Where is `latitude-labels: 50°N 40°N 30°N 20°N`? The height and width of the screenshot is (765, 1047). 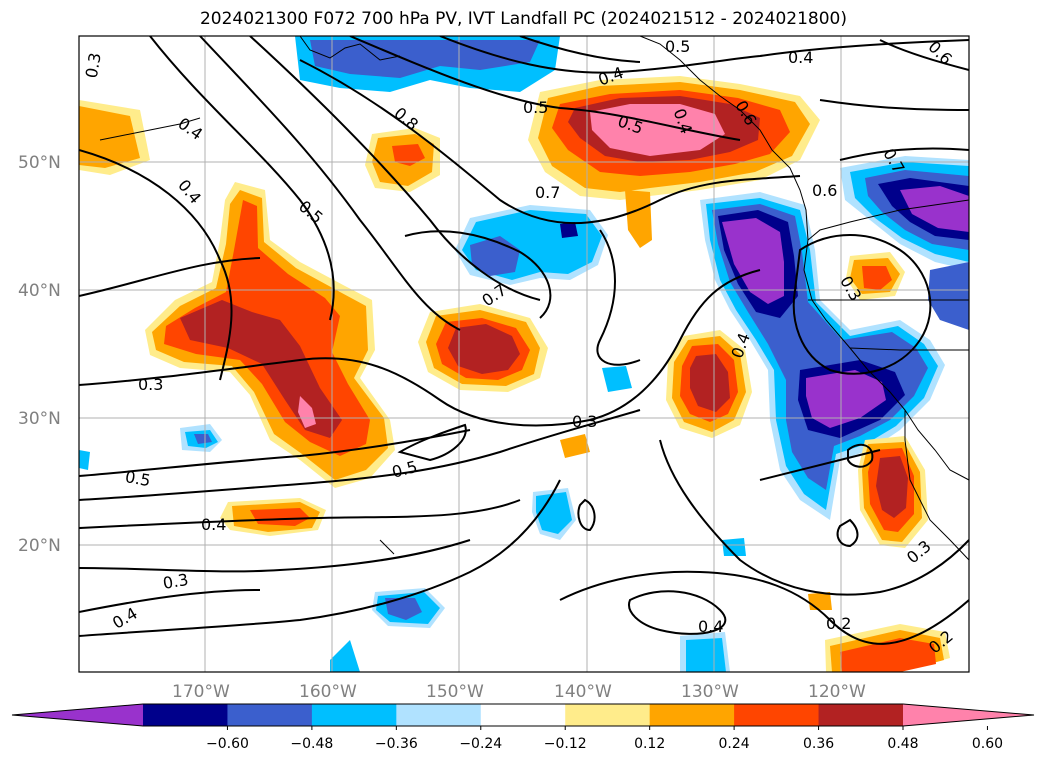
latitude-labels: 50°N 40°N 30°N 20°N is located at coordinates (39, 354).